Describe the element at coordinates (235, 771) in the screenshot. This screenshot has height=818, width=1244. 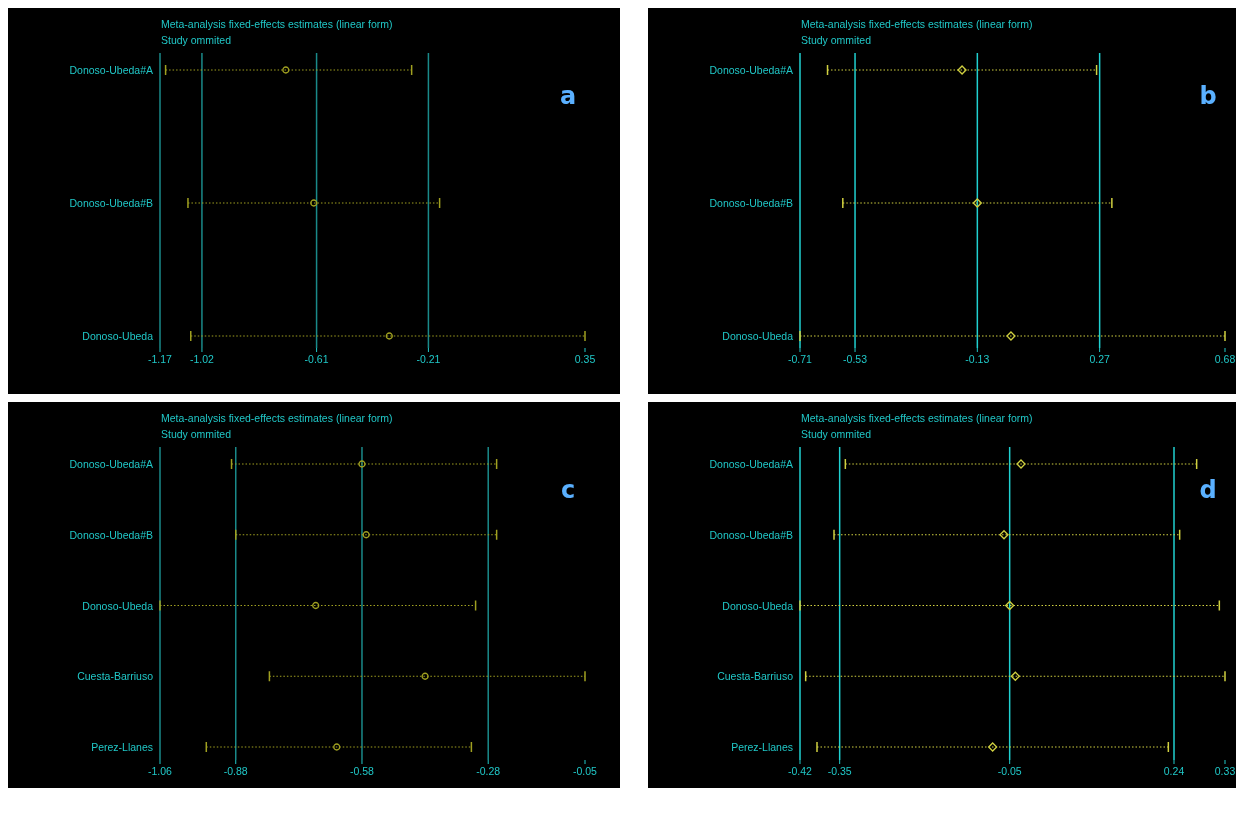
I see `x-tick-label: -0.88` at that location.